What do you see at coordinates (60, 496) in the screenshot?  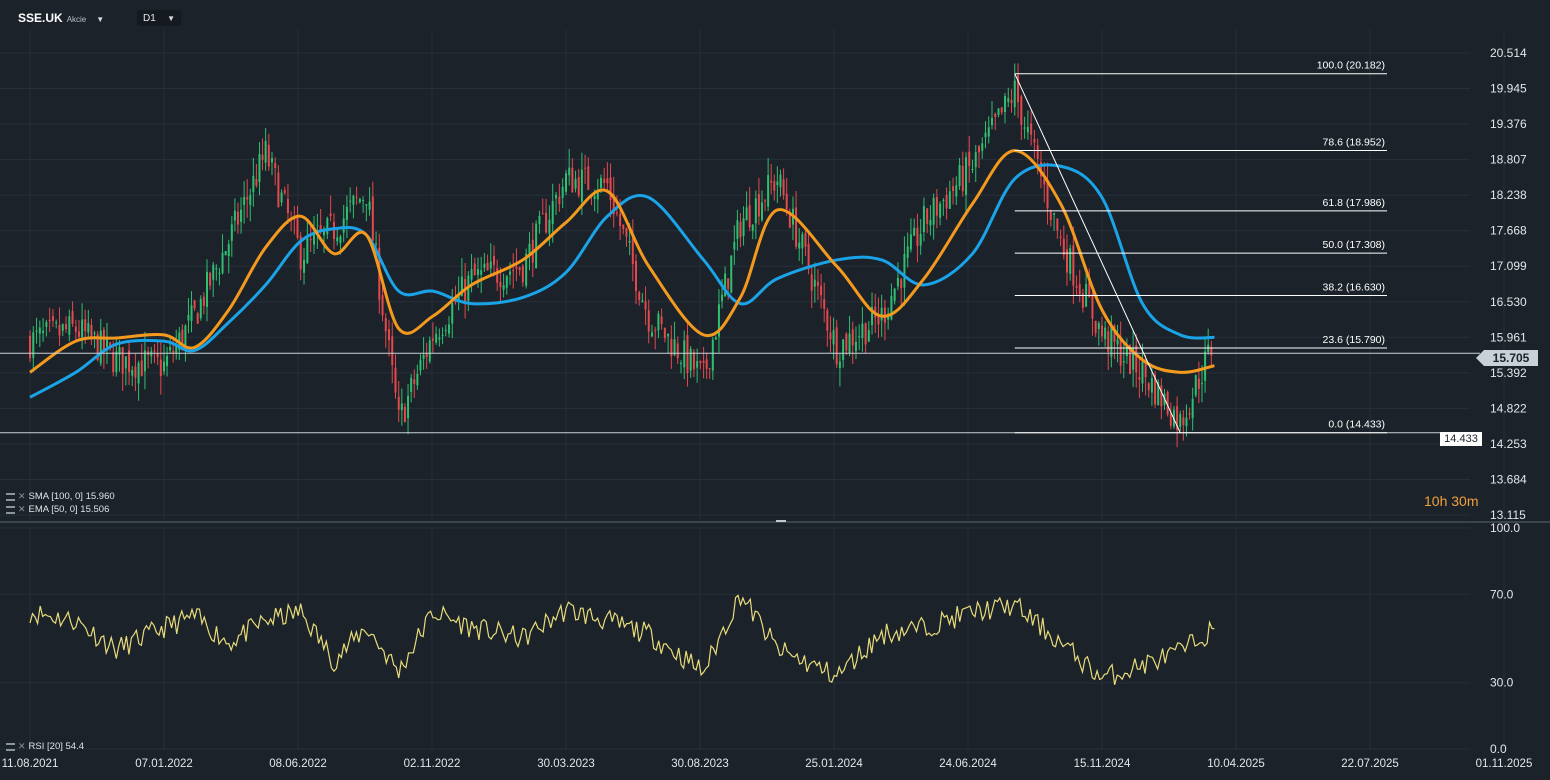 I see `legend-sma: ✕ SMA [100, 0] 15.960` at bounding box center [60, 496].